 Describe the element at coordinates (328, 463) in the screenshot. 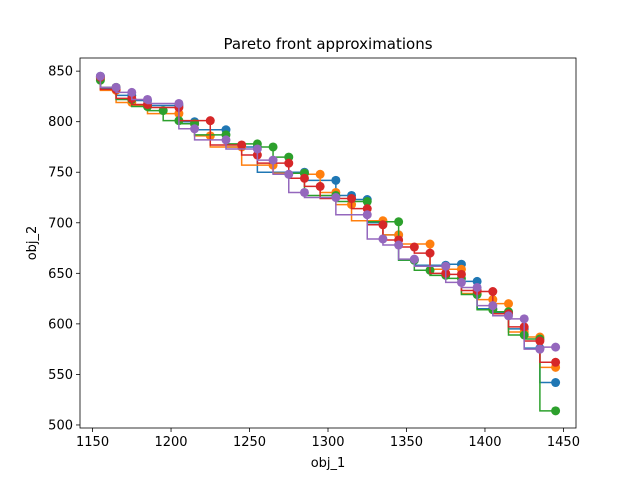

I see `x-axis-label: obj_1` at that location.